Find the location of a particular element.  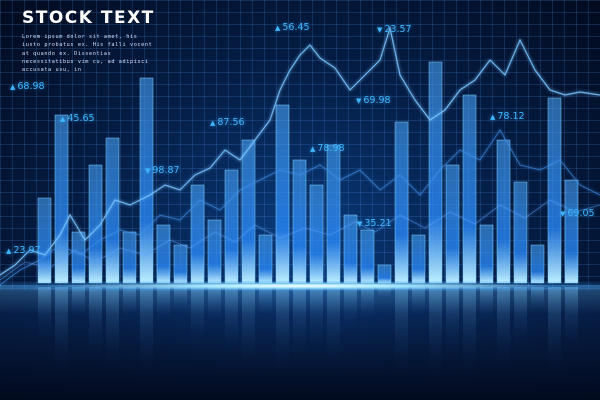

ticker-label: ▲ 68.98 is located at coordinates (27, 86).